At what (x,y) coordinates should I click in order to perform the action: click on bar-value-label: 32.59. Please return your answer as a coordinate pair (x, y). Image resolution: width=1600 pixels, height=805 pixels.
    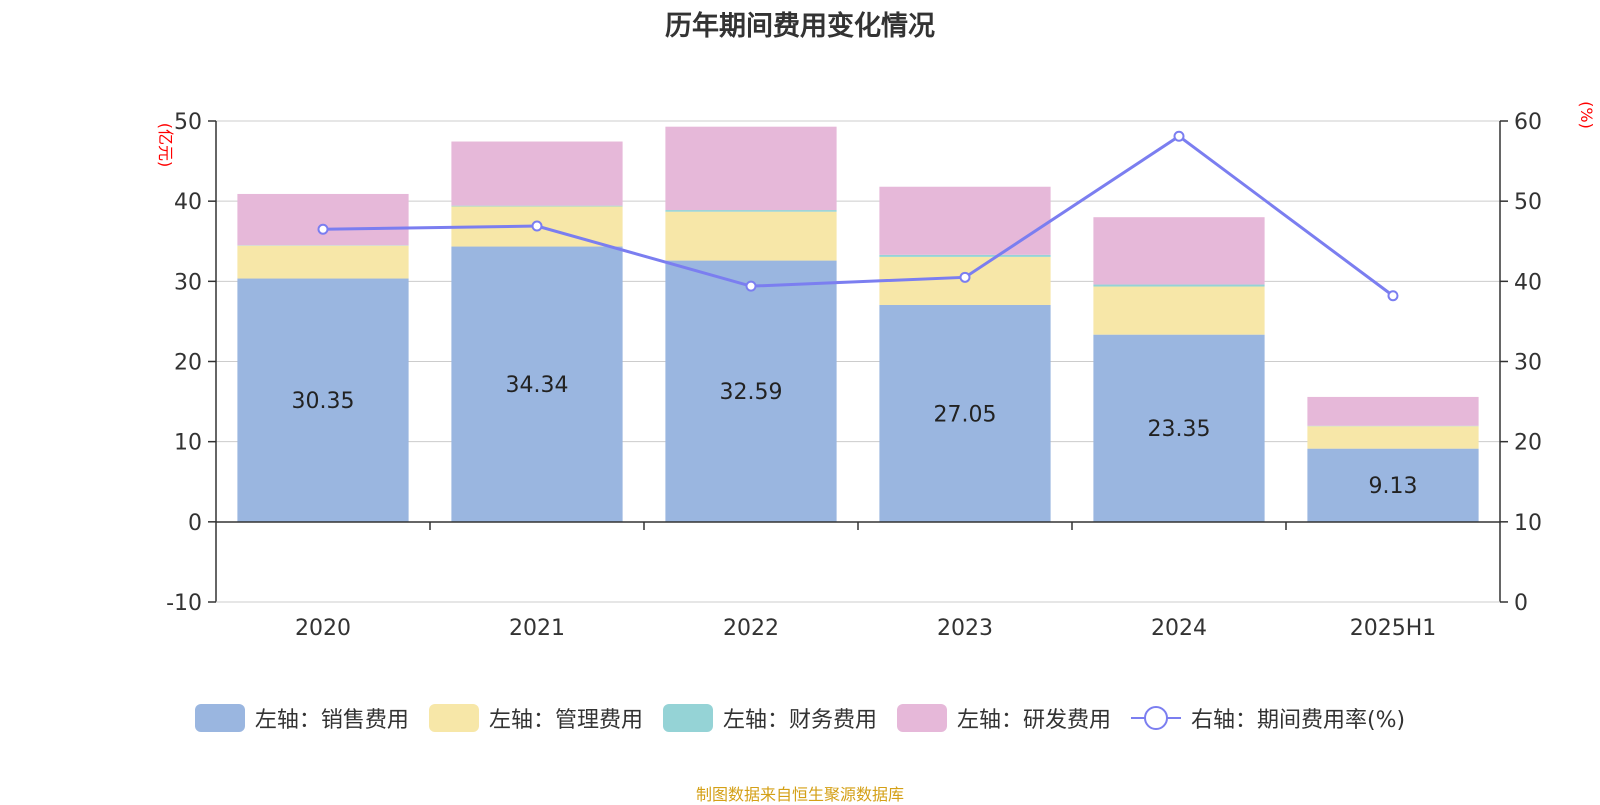
    Looking at the image, I should click on (751, 392).